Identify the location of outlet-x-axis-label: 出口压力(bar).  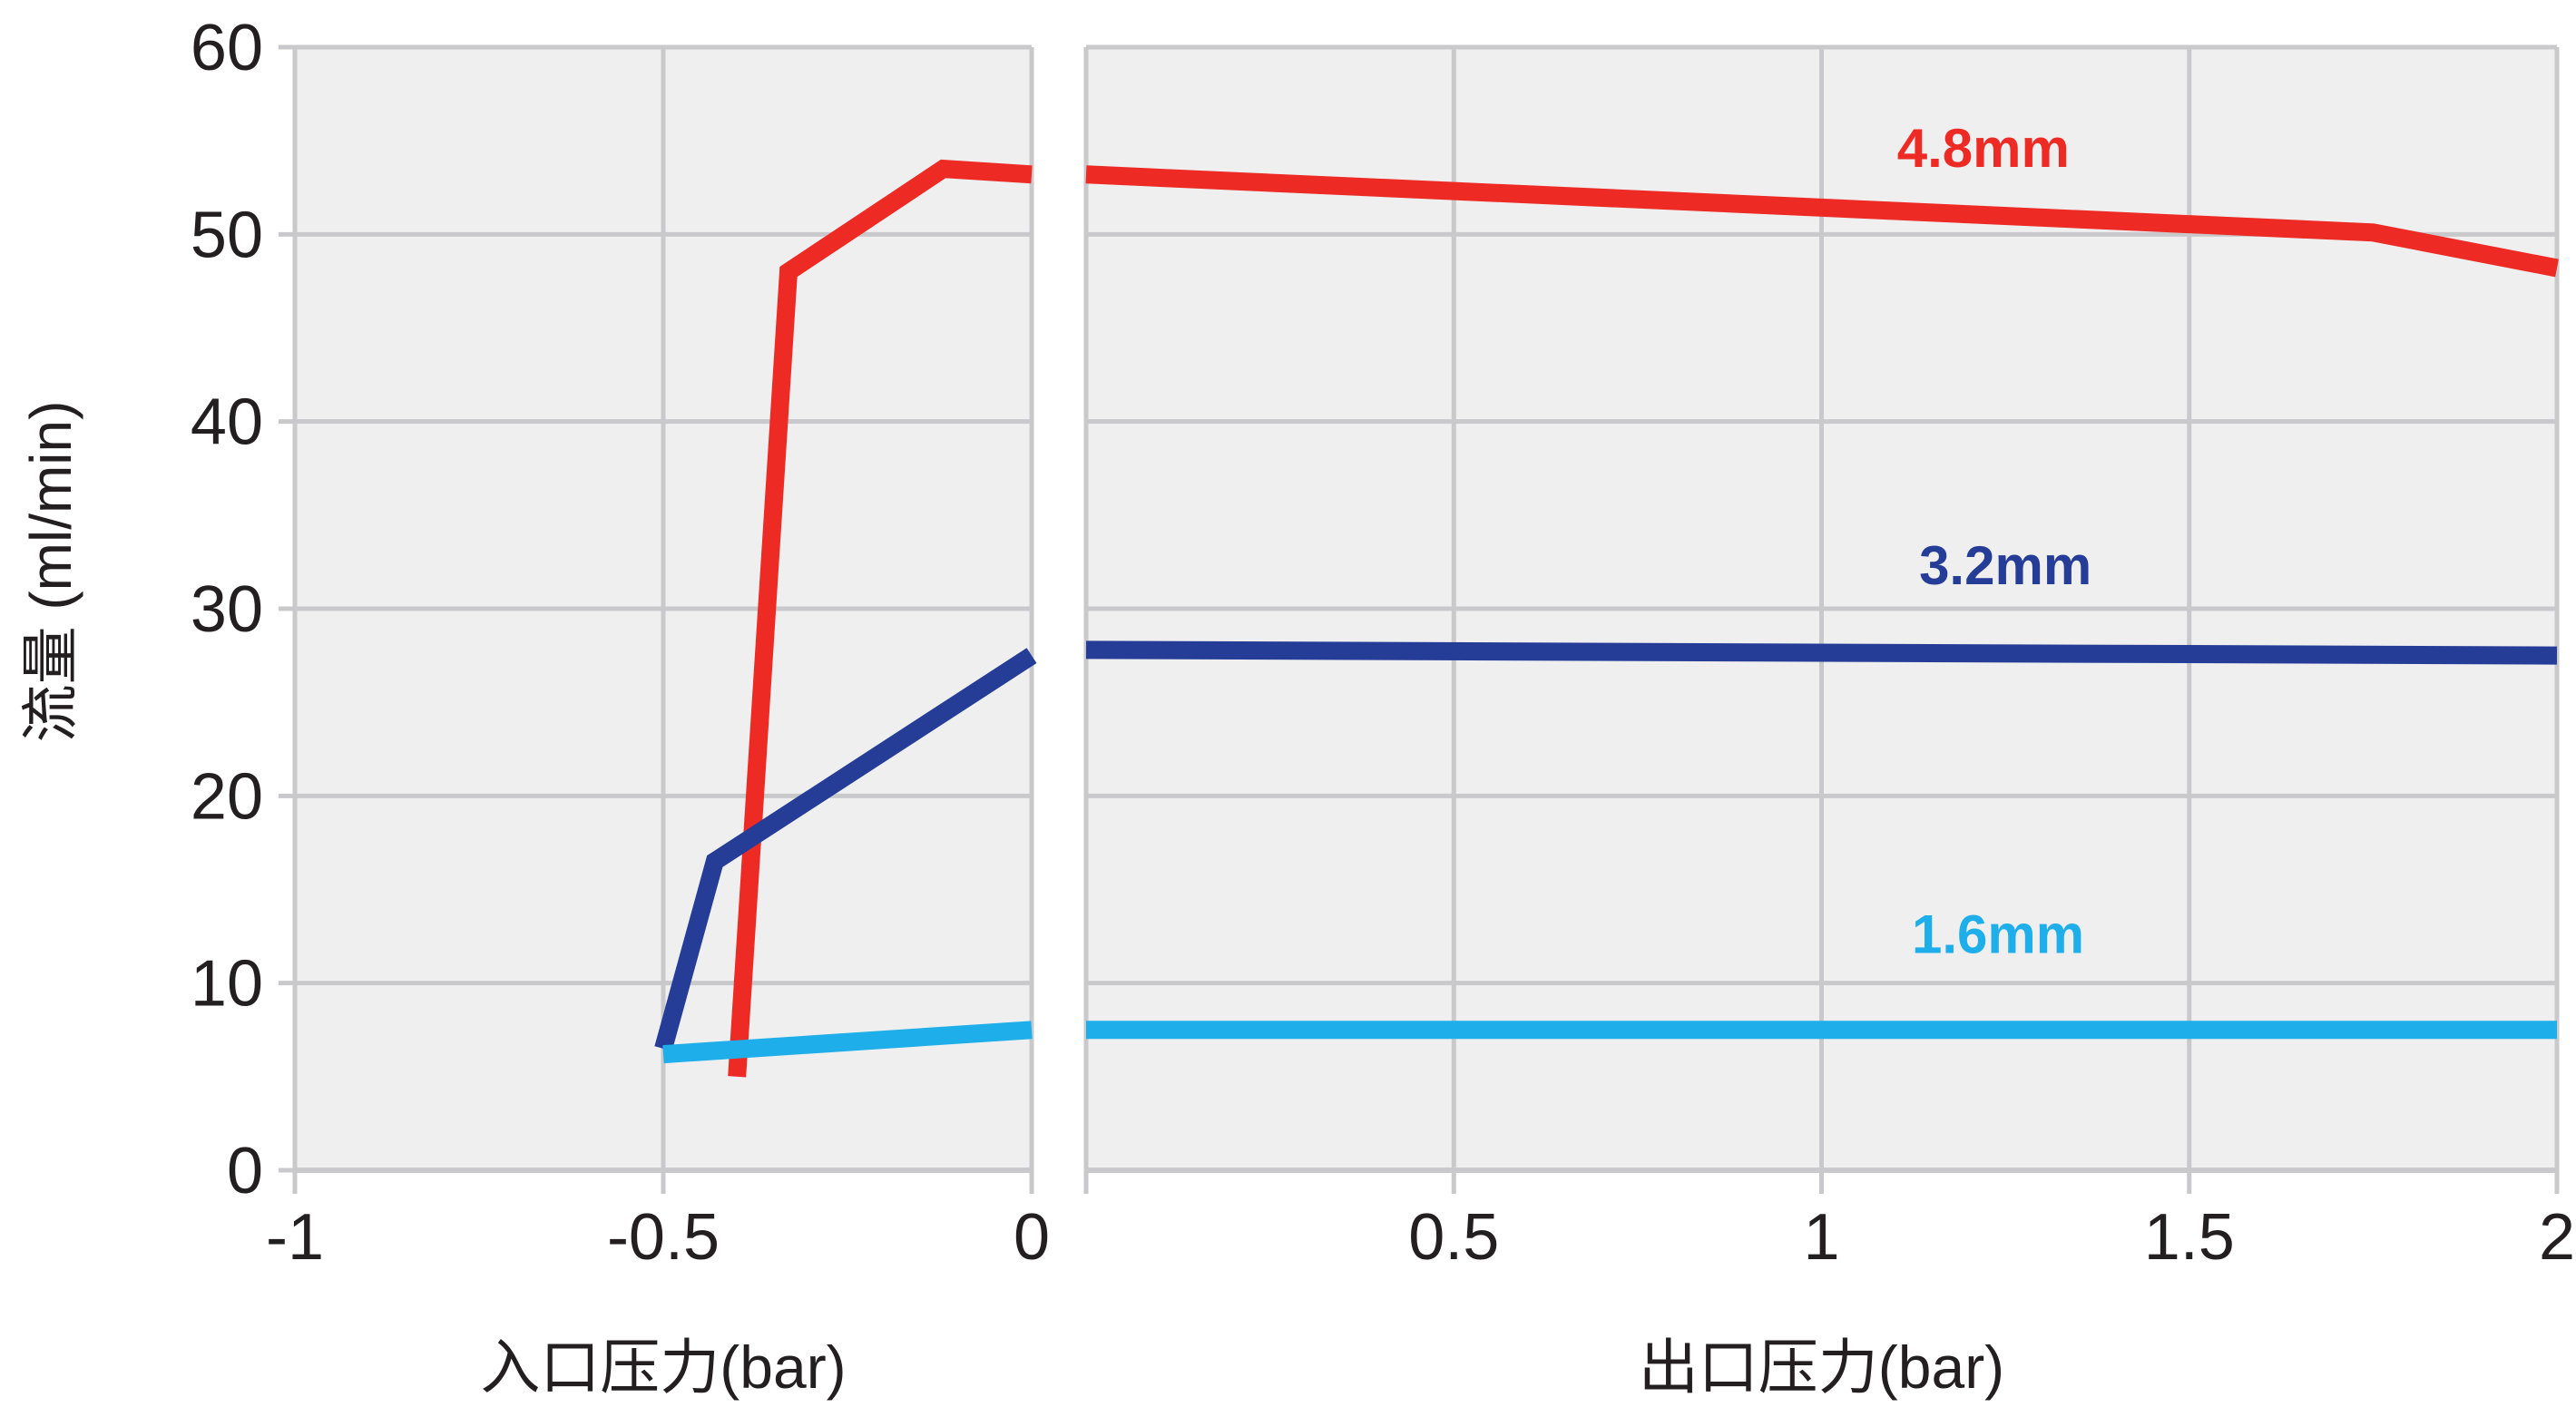
(1821, 1367).